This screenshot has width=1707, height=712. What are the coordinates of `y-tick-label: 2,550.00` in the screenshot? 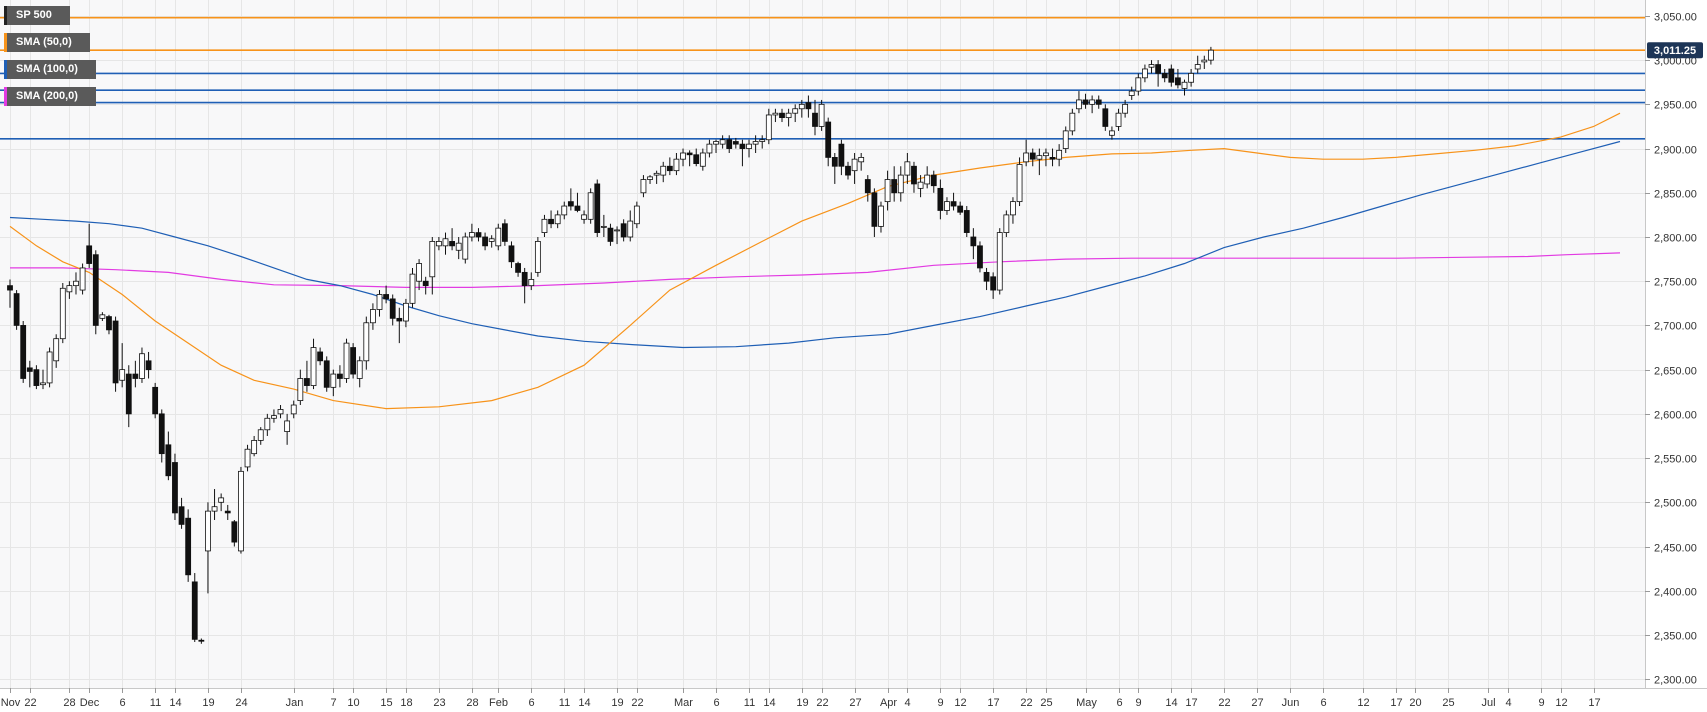 It's located at (1675, 460).